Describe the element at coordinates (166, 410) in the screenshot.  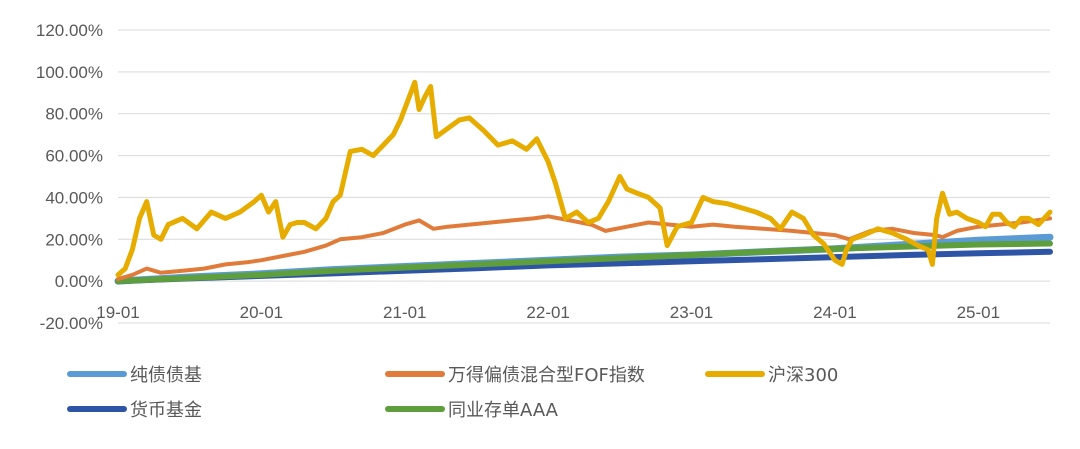
I see `legend-label: 货币基金` at that location.